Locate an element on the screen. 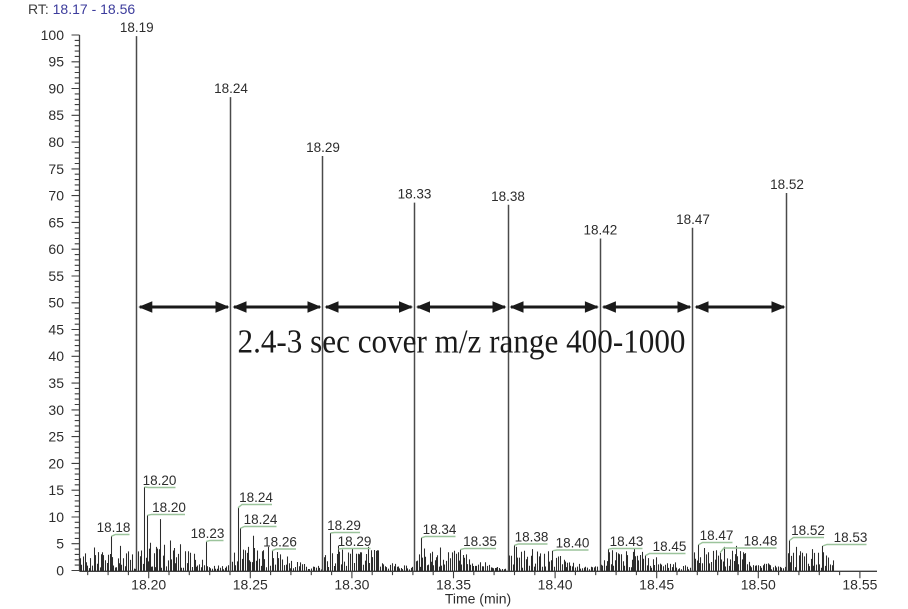 This screenshot has width=908, height=609. svg-text: 18.53 is located at coordinates (851, 537).